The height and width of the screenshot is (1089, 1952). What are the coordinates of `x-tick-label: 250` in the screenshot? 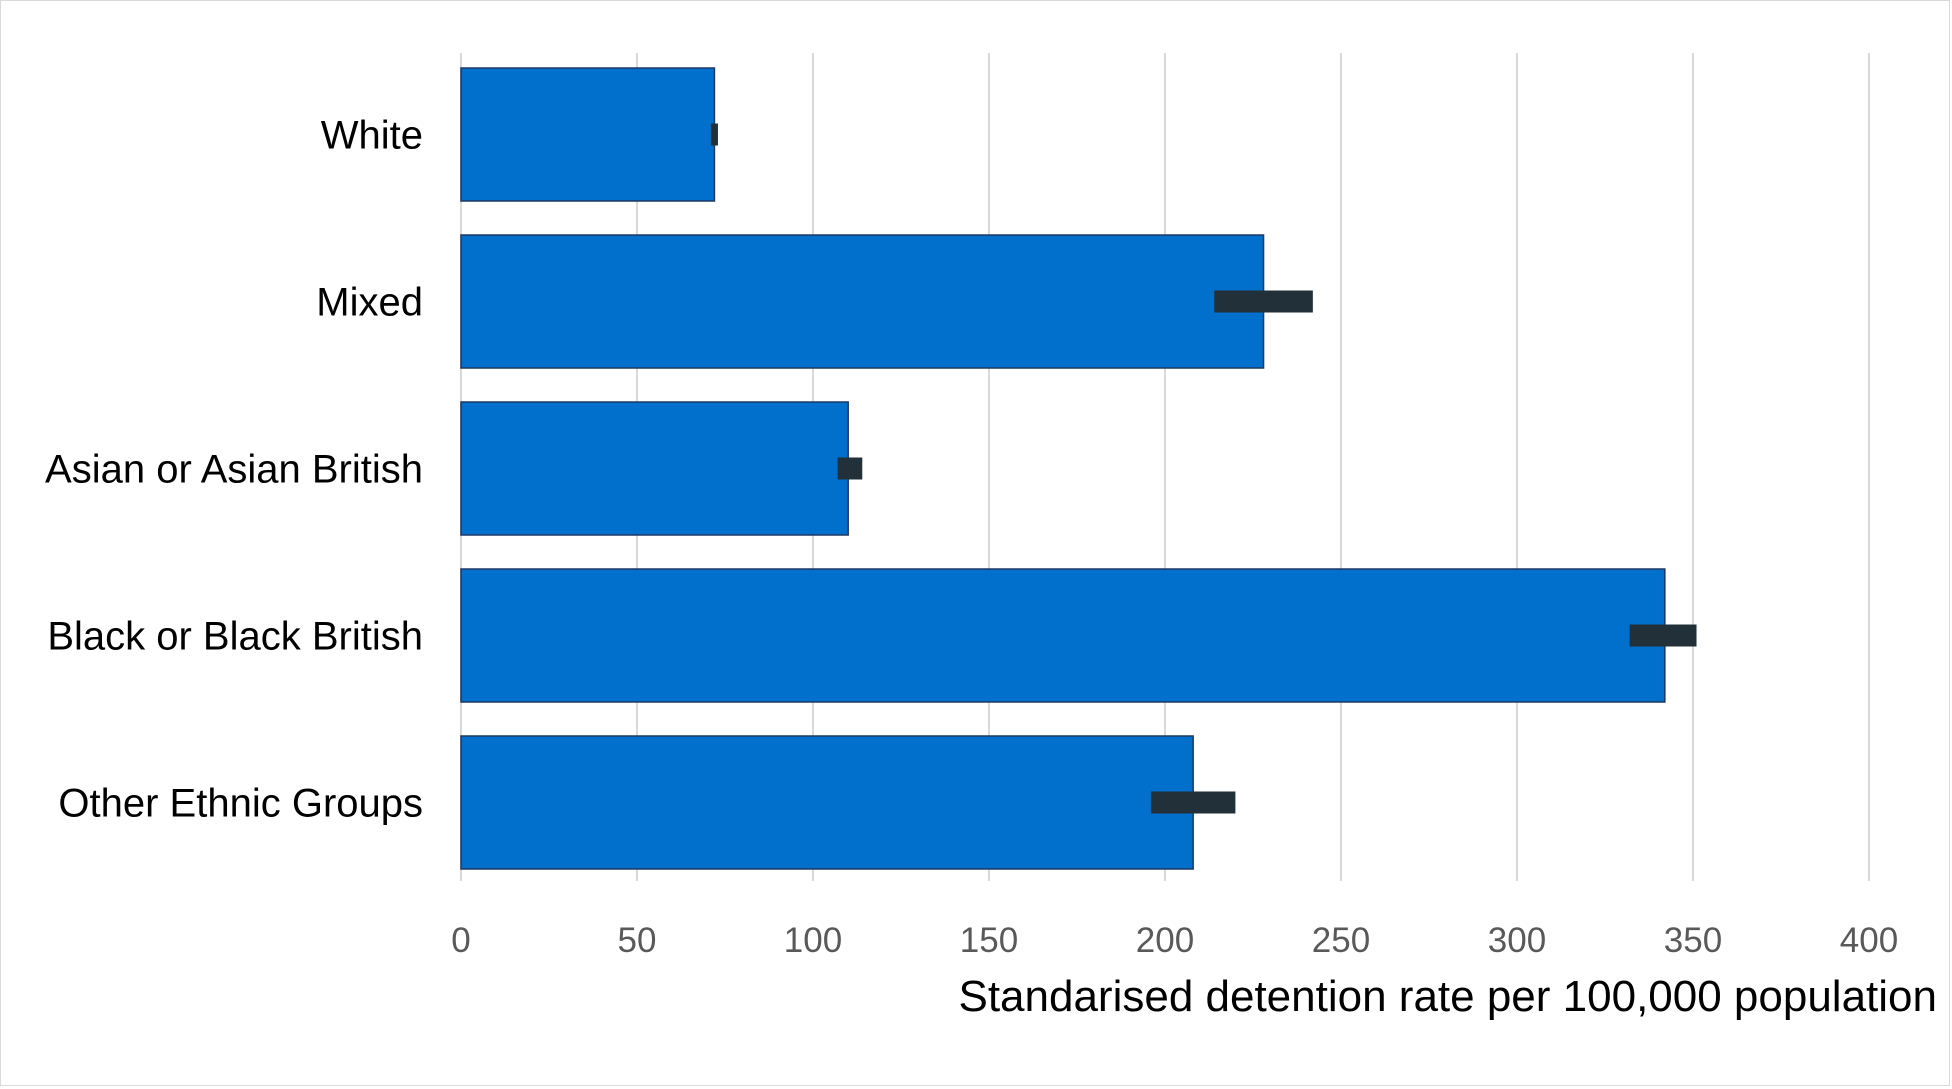 It's located at (1341, 940).